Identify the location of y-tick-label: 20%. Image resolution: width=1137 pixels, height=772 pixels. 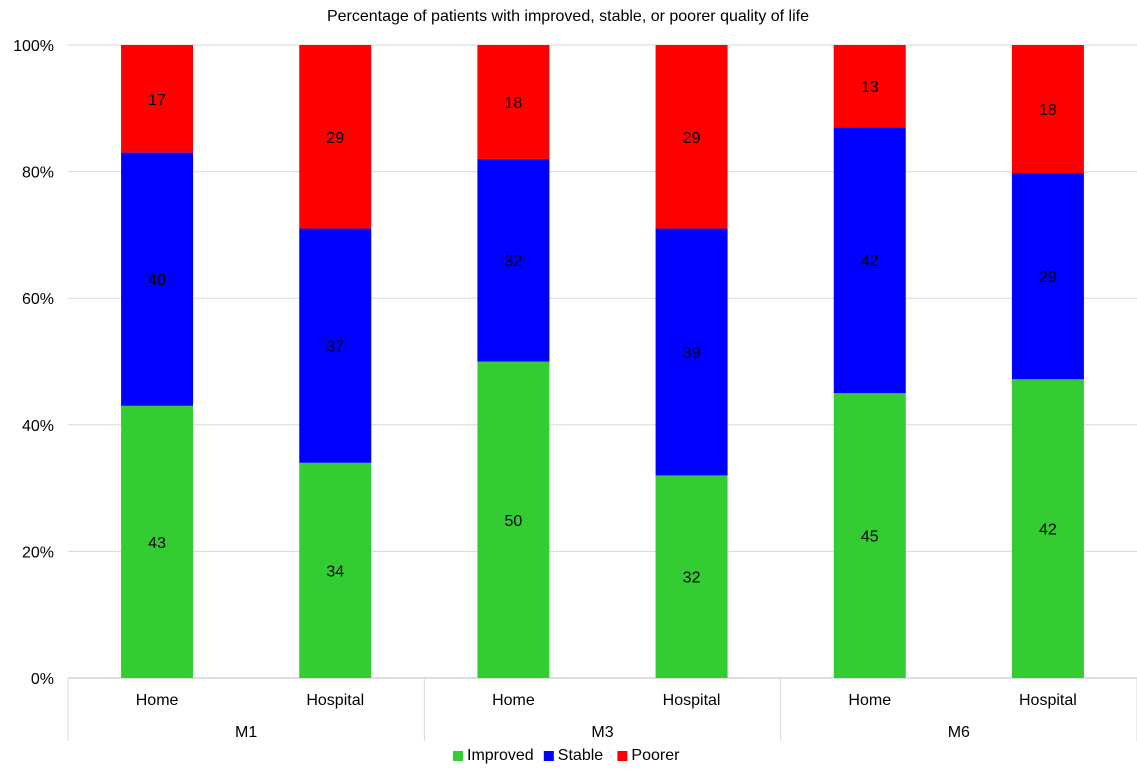
(38, 552).